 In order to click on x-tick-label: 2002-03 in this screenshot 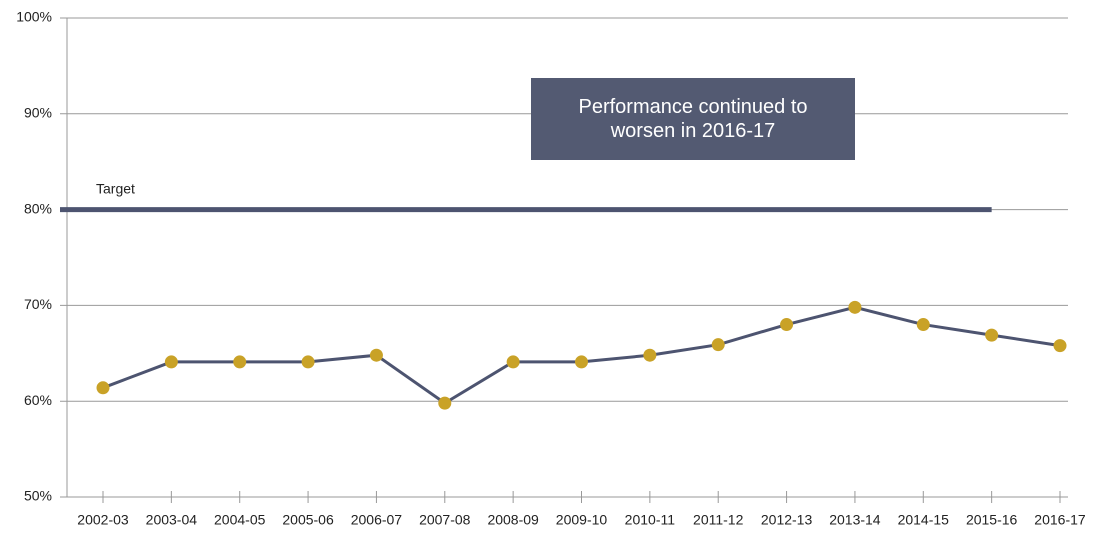, I will do `click(103, 520)`.